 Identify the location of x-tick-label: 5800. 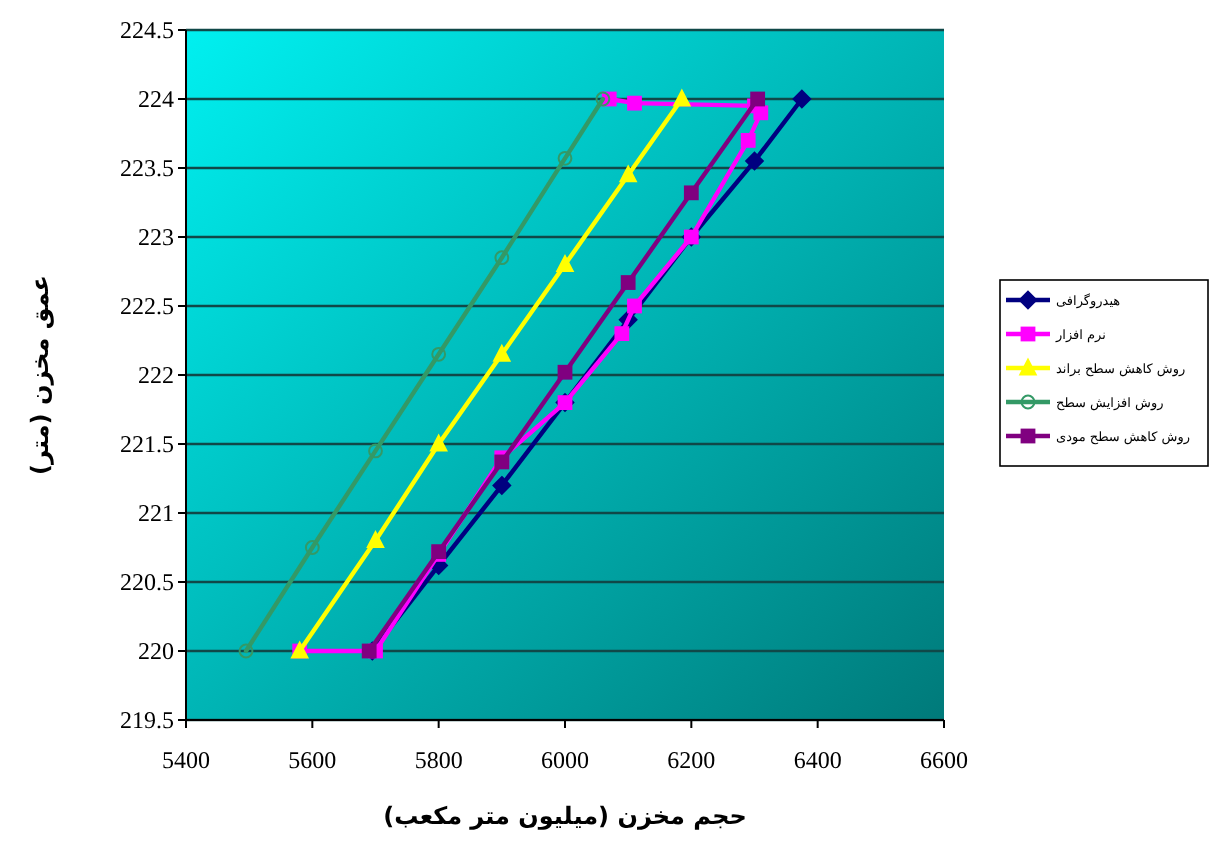
(438, 760).